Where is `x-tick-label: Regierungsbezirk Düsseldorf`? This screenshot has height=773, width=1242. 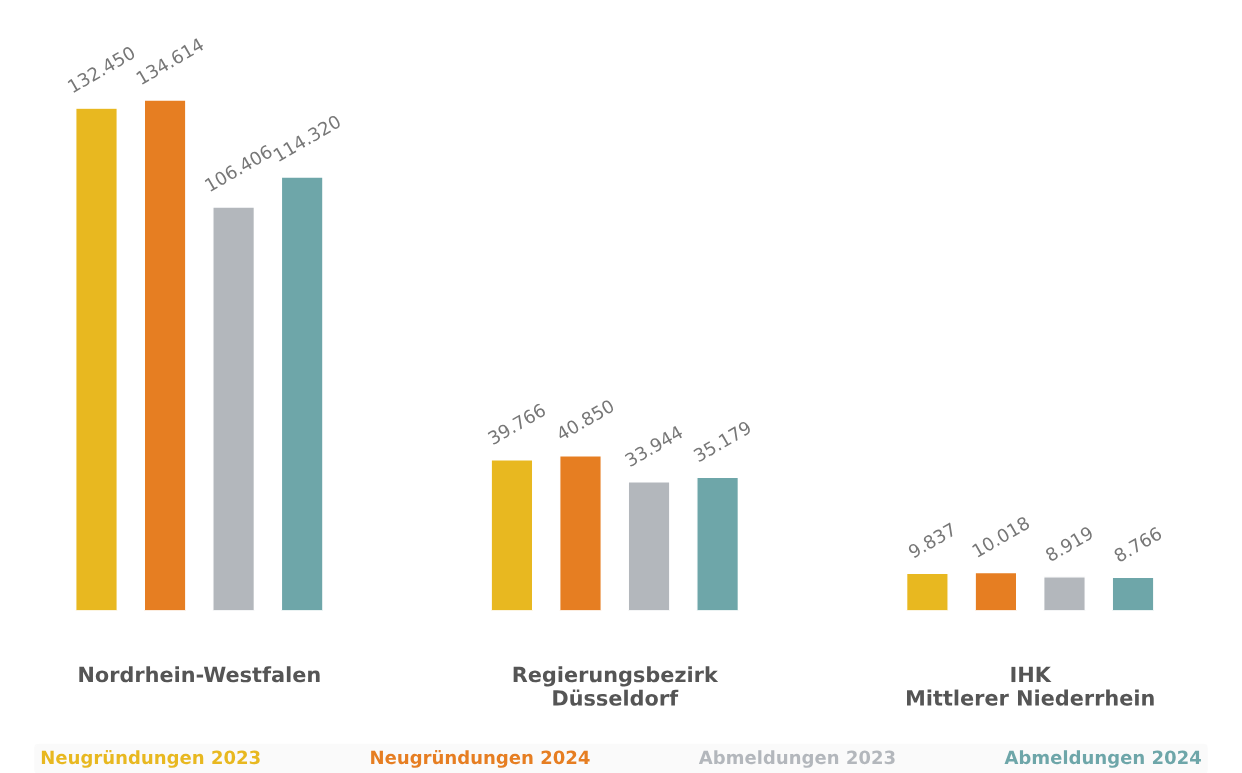
x-tick-label: Regierungsbezirk Düsseldorf is located at coordinates (616, 686).